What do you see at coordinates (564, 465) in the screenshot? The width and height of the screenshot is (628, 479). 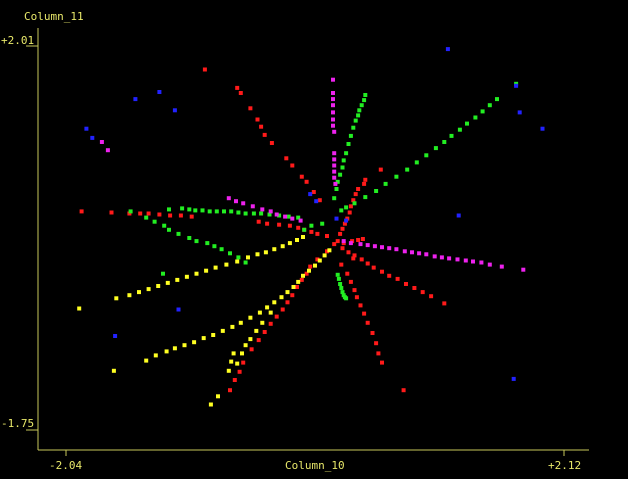 I see `x-tick-label-right: +2.12` at bounding box center [564, 465].